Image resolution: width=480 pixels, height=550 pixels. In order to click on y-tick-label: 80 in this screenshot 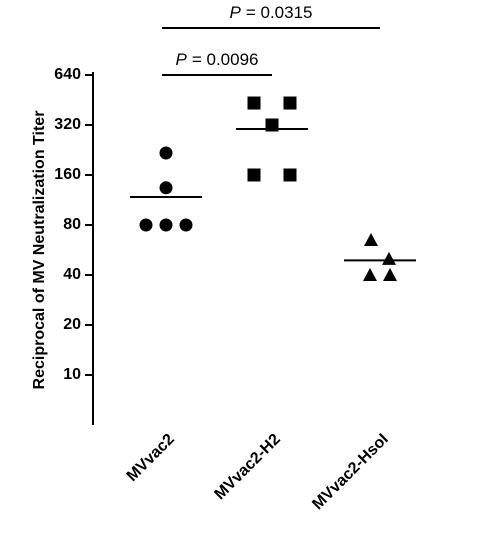, I will do `click(72, 224)`.